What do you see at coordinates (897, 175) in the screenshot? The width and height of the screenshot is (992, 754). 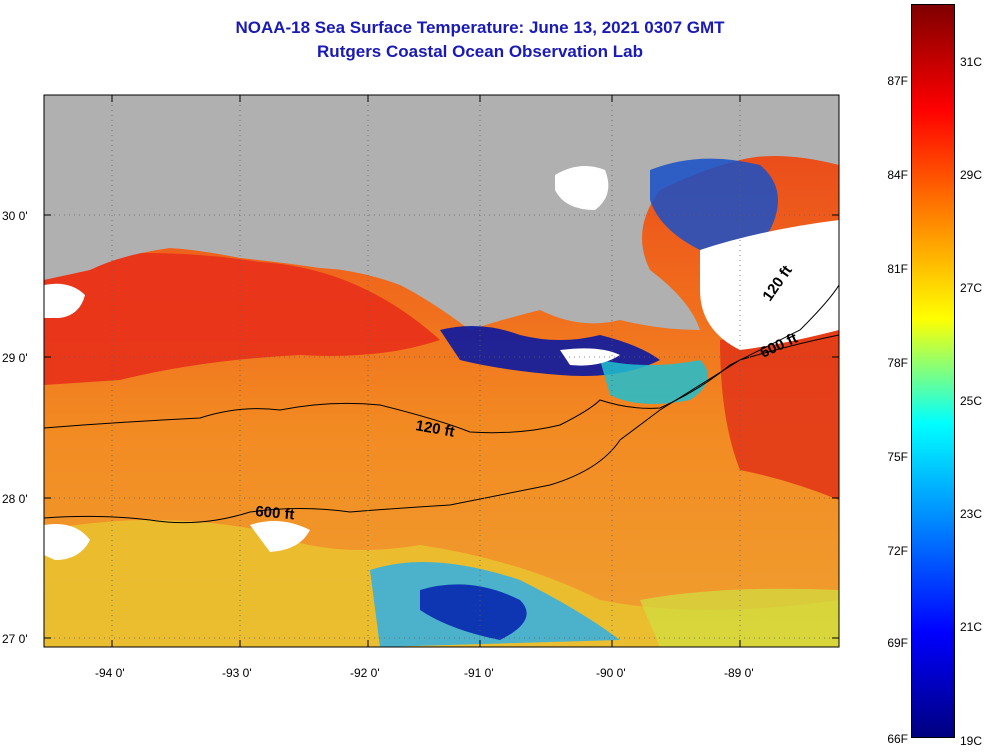 I see `colorbar-f-label: 84F` at bounding box center [897, 175].